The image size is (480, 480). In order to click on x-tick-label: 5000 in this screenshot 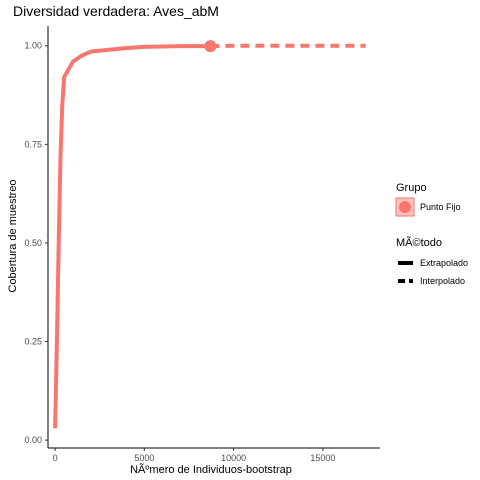, I will do `click(144, 458)`.